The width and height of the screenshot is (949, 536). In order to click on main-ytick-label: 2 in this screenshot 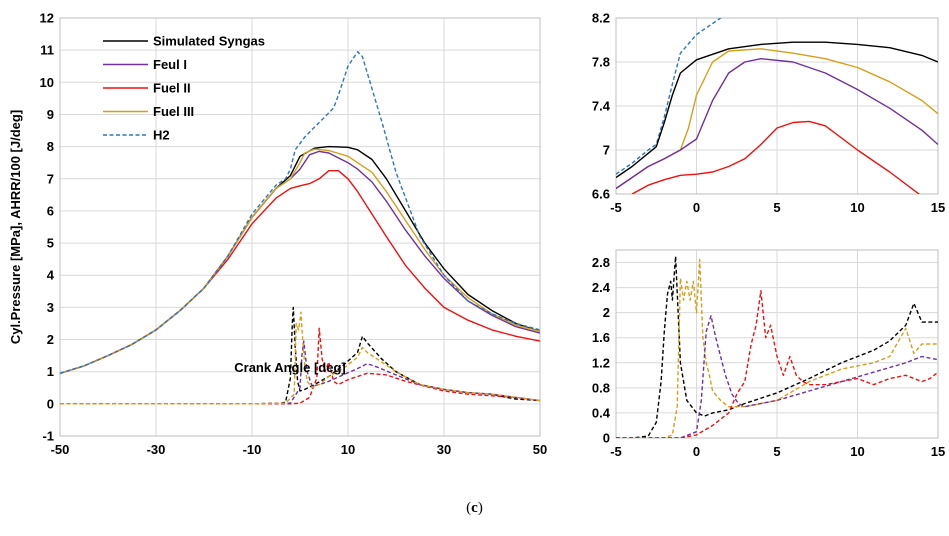, I will do `click(50, 339)`.